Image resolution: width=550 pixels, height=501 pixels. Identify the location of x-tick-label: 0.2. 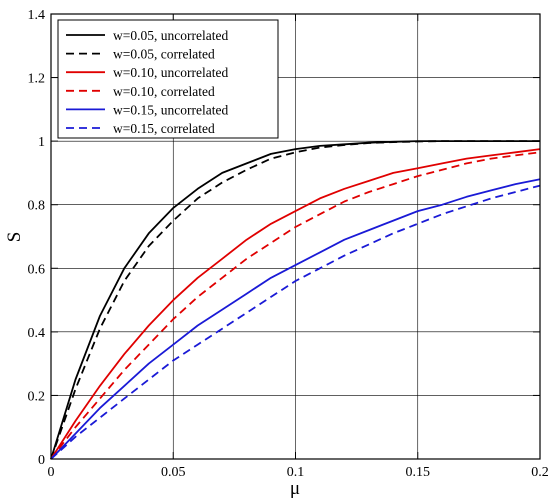
(540, 472).